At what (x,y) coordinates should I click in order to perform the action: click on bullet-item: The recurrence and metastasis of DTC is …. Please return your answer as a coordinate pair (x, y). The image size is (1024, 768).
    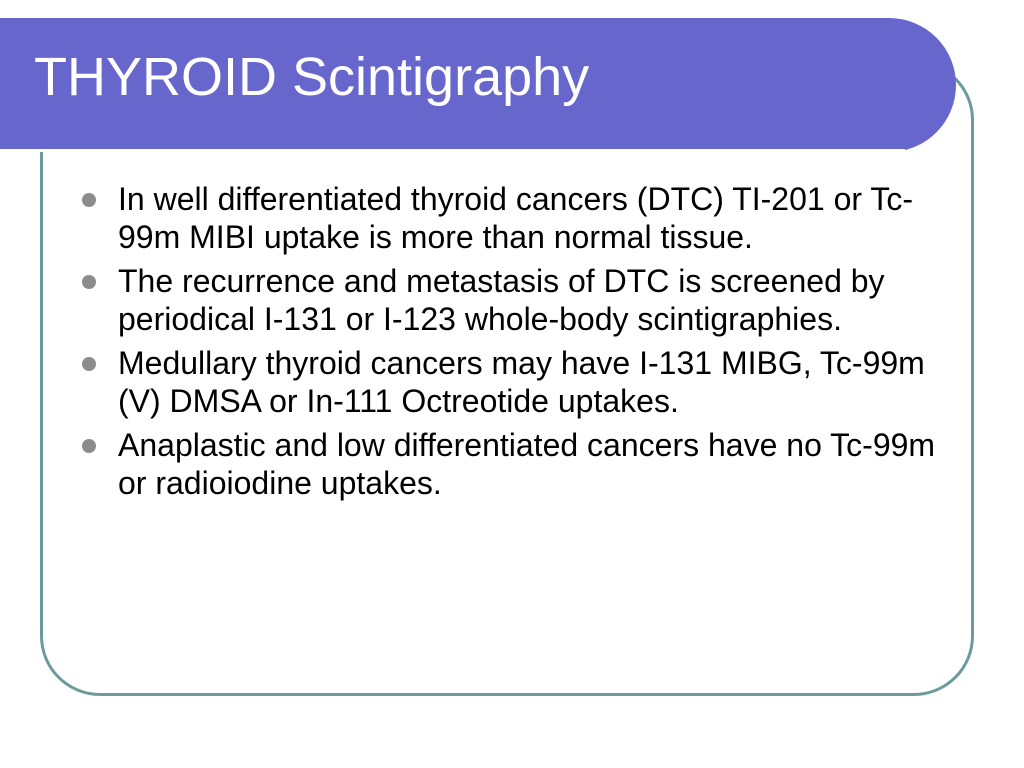
    Looking at the image, I should click on (515, 300).